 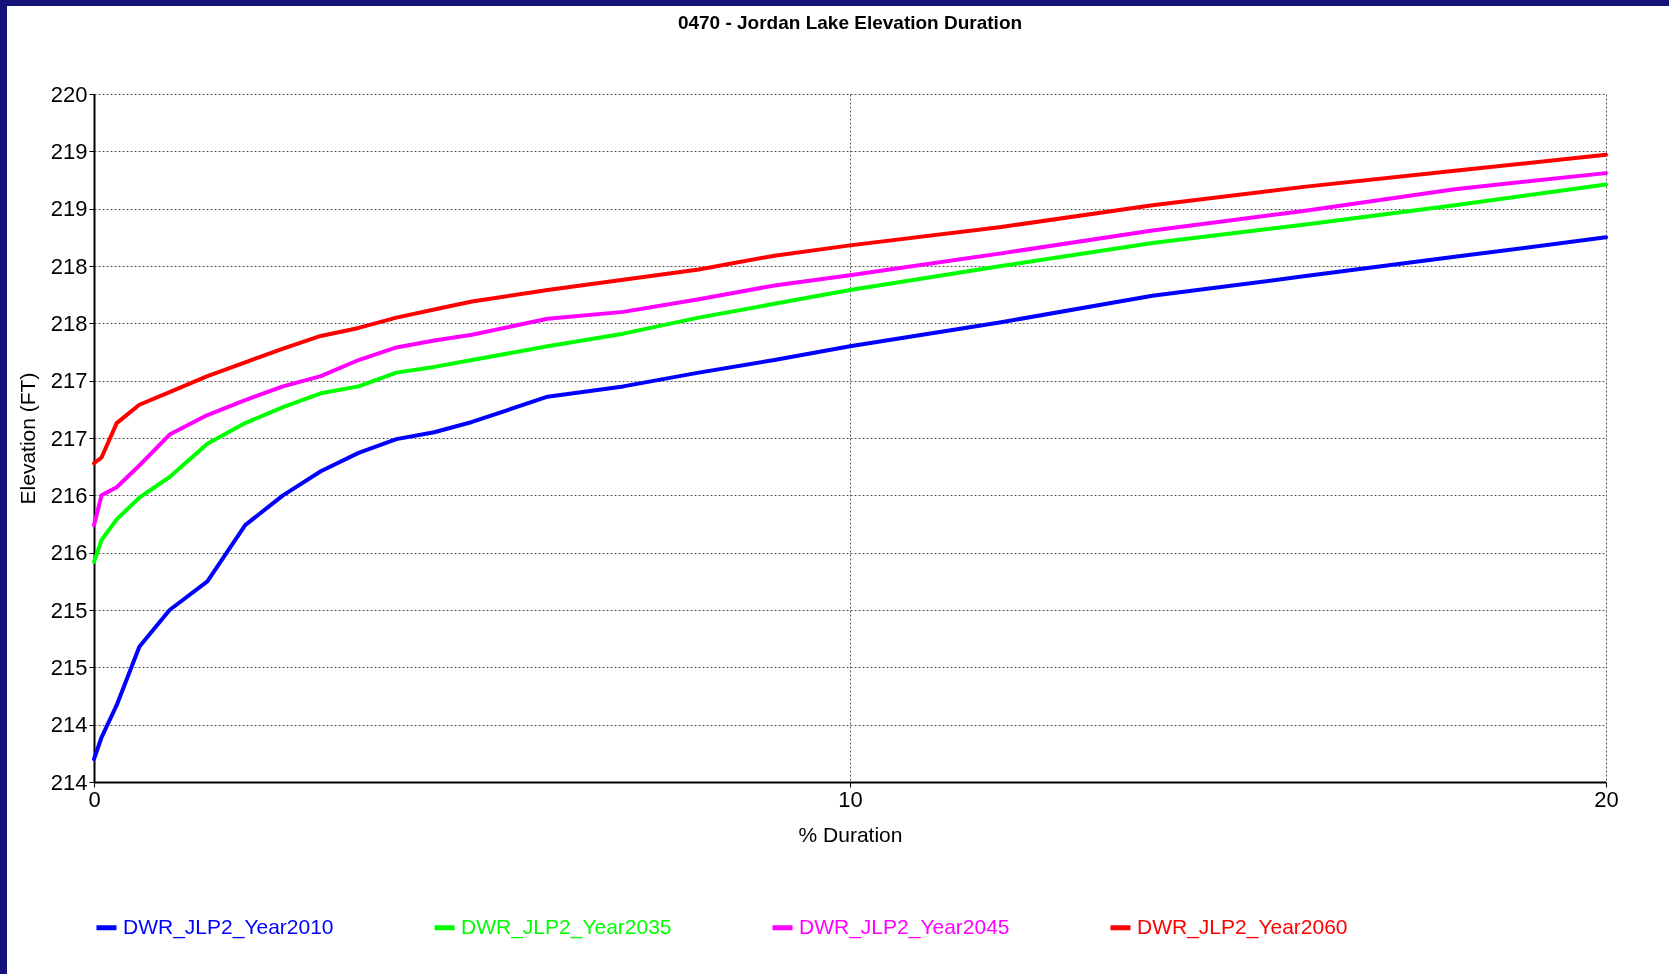 What do you see at coordinates (228, 926) in the screenshot?
I see `legend-label: DWR_JLP2_Year2010` at bounding box center [228, 926].